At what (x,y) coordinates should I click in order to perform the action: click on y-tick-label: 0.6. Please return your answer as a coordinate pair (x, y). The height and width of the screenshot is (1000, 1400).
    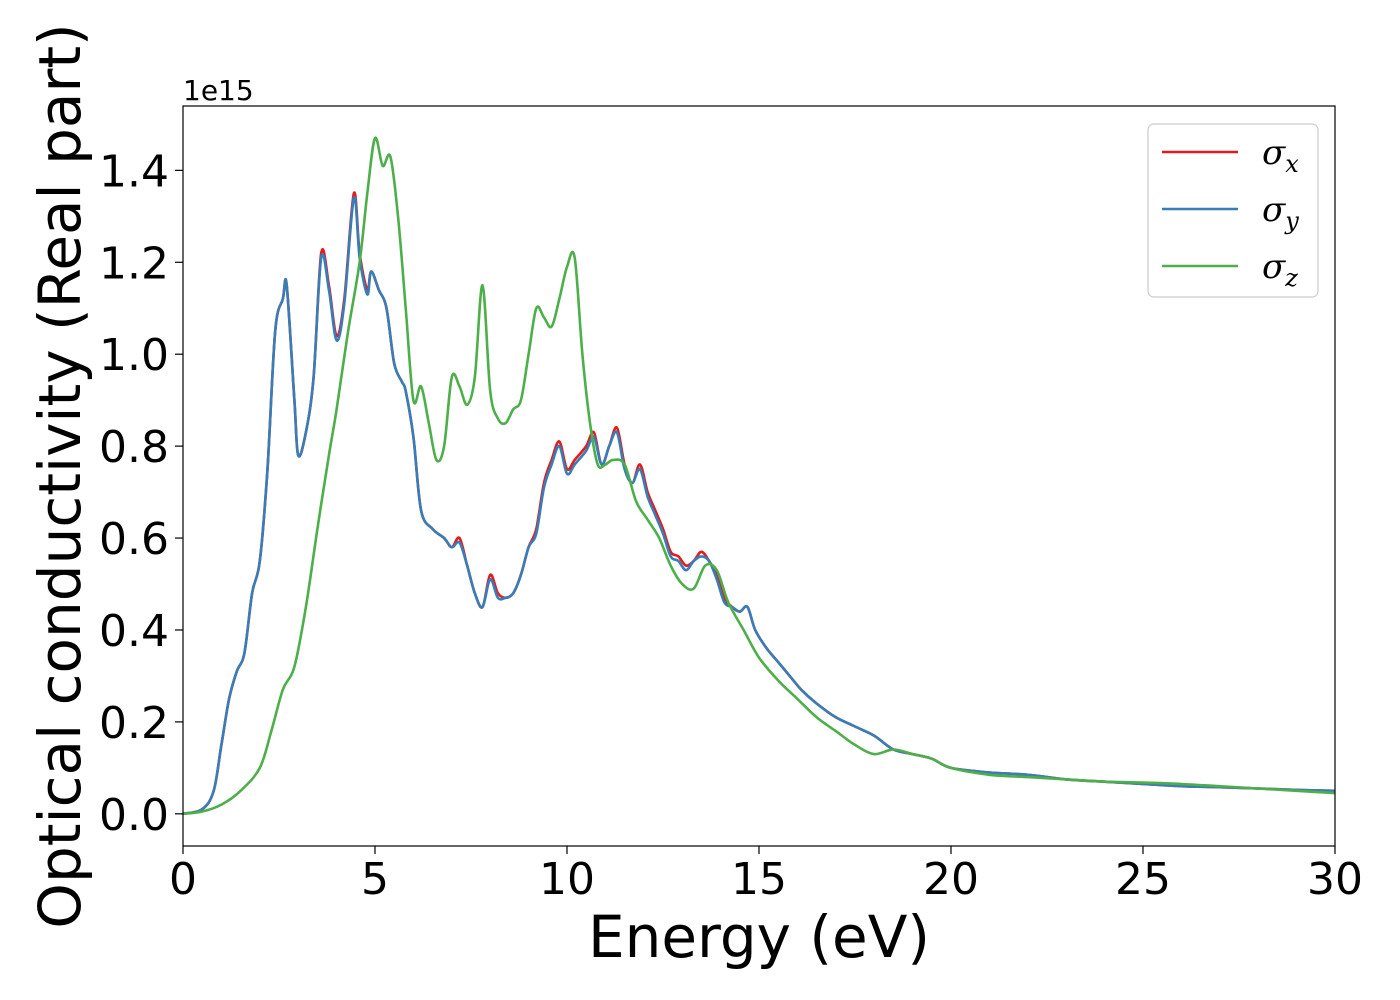
    Looking at the image, I should click on (134, 539).